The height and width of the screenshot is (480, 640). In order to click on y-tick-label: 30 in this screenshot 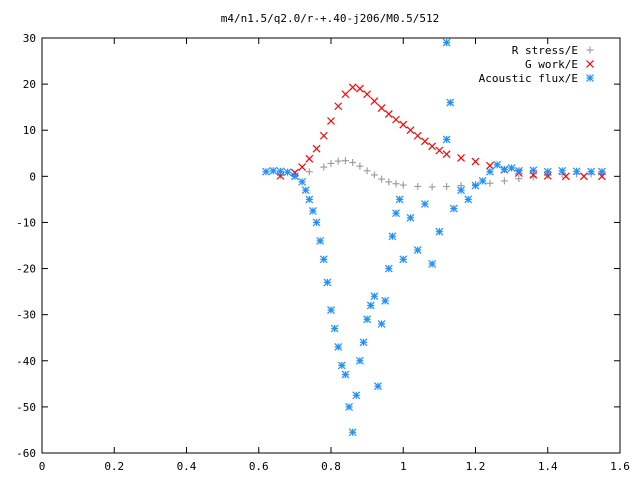, I will do `click(29, 38)`.